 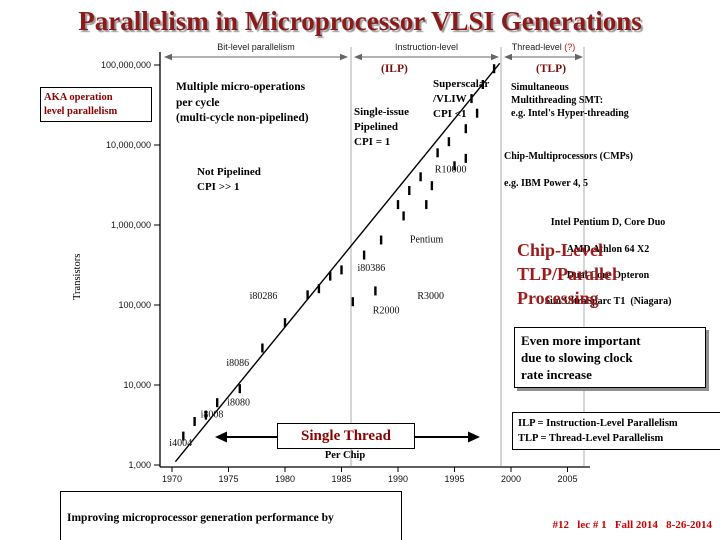 I want to click on svg-text: R2000, so click(x=386, y=311).